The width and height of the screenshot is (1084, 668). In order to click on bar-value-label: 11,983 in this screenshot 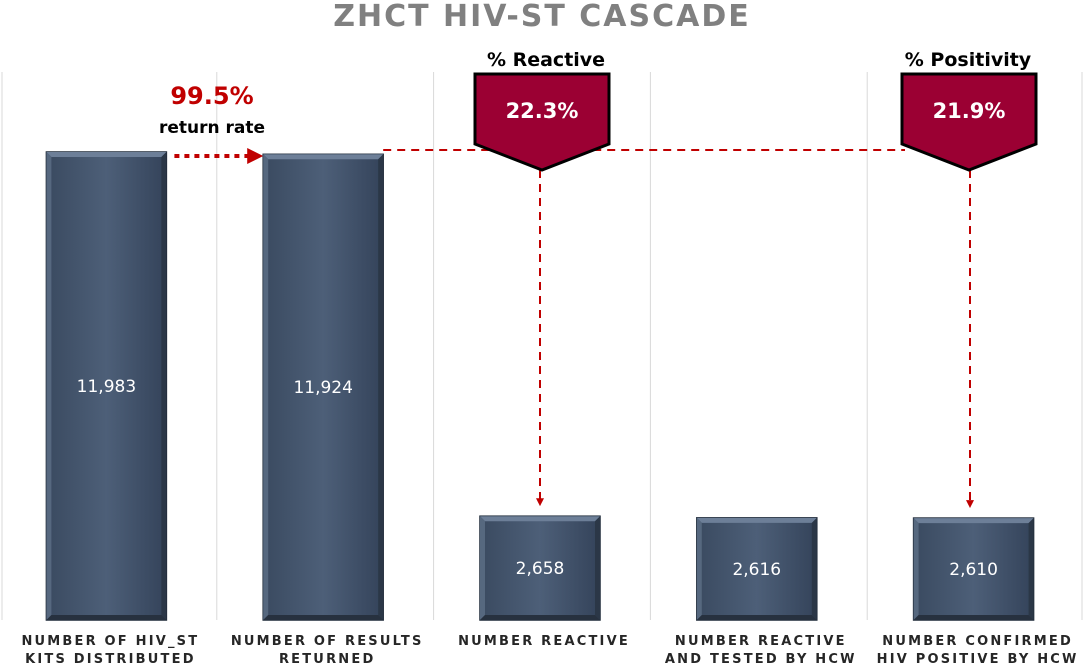, I will do `click(106, 387)`.